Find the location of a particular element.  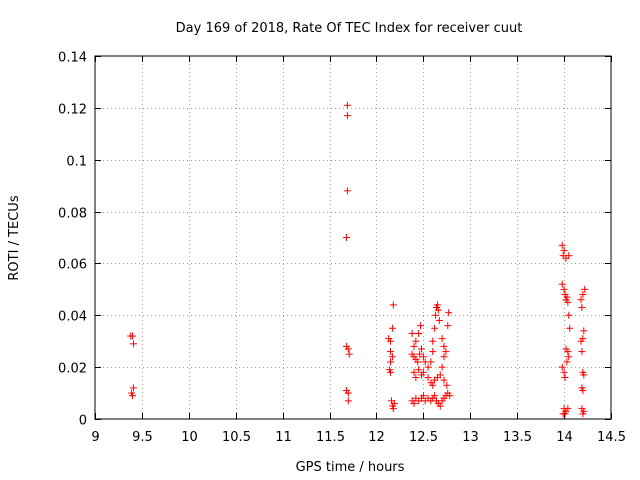

x-tick-labels: 9 9.5 10 10.5 11 11.5 12 12.5 13 13.5 14 14.5 is located at coordinates (358, 437).